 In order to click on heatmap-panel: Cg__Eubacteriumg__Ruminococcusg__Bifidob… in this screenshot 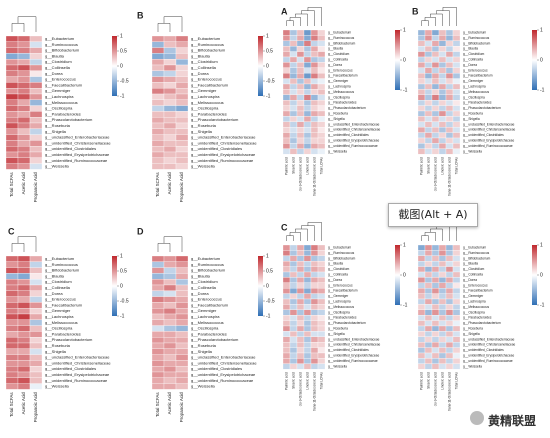, I will do `click(344, 316)`.